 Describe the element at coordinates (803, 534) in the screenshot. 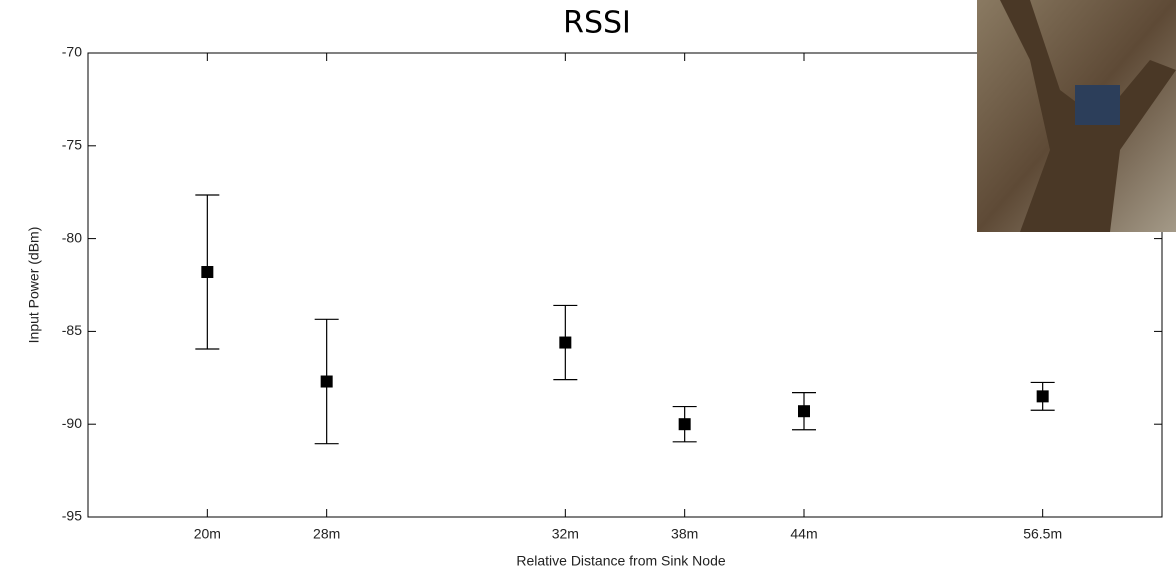

I see `x-tick-label: 44m` at that location.